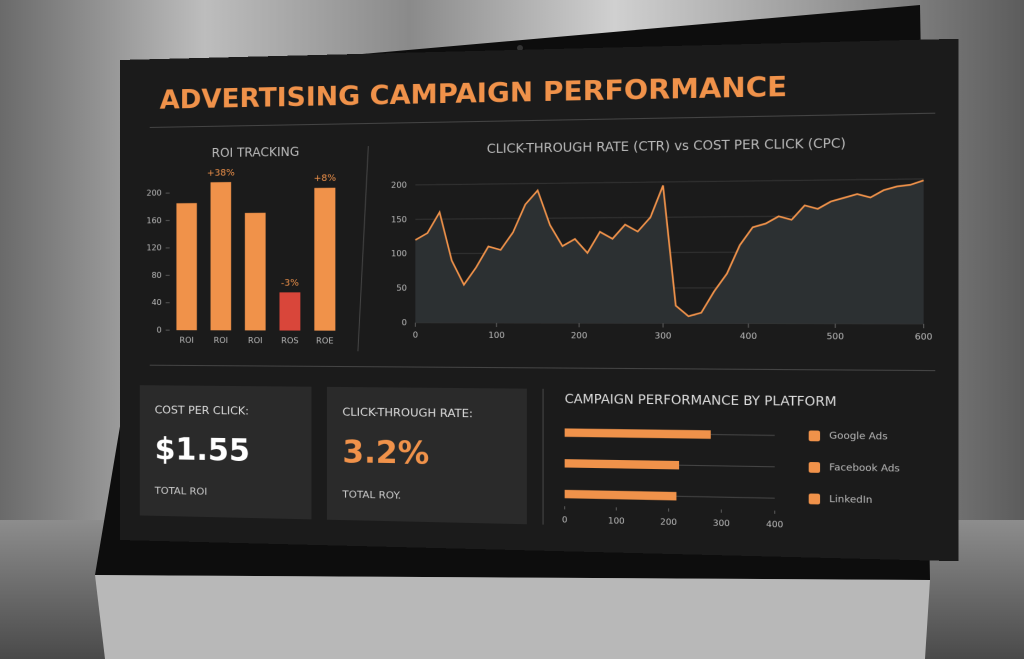  I want to click on x-tick-label: 600, so click(924, 337).